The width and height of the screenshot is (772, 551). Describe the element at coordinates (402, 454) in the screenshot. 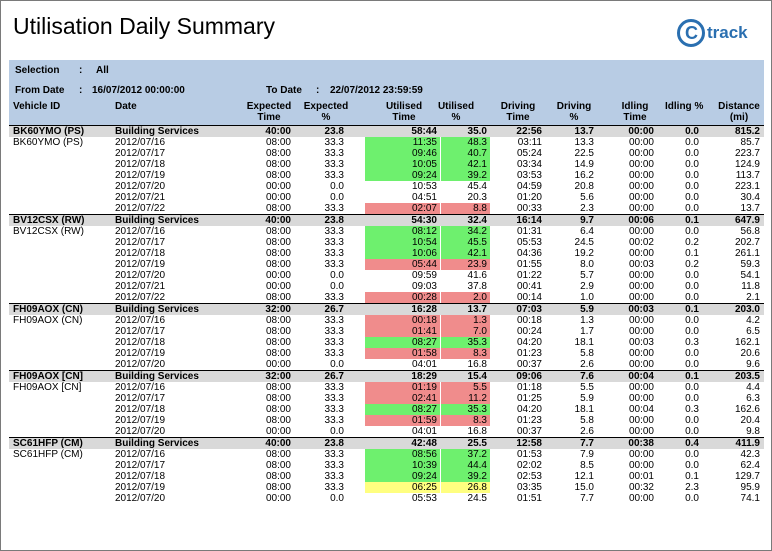

I see `cell-utilised-time: 08:56` at that location.